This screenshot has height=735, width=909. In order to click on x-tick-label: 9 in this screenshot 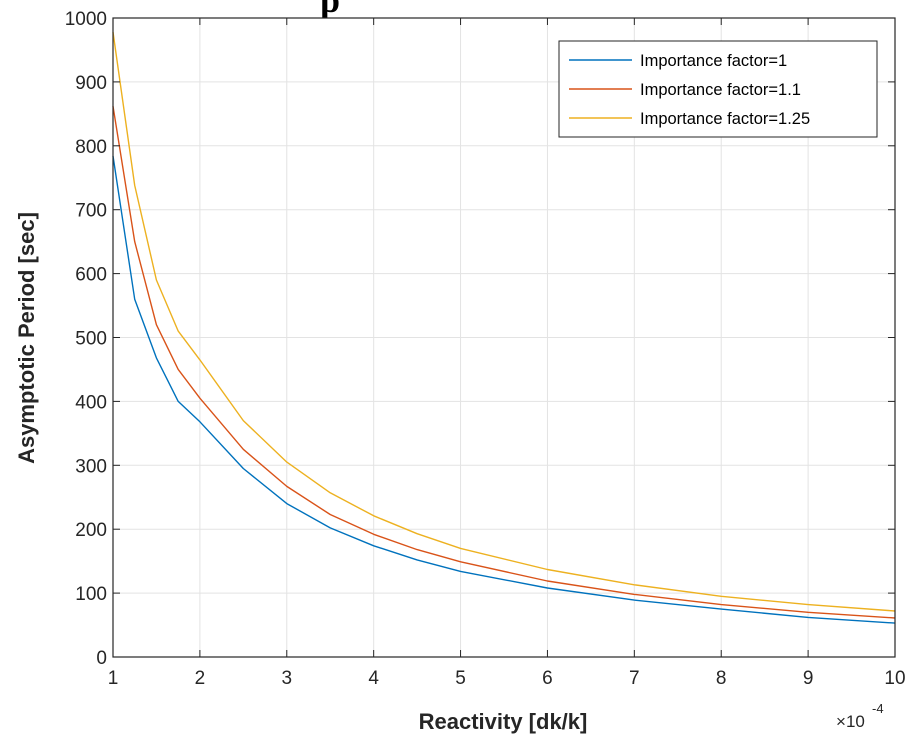, I will do `click(808, 678)`.